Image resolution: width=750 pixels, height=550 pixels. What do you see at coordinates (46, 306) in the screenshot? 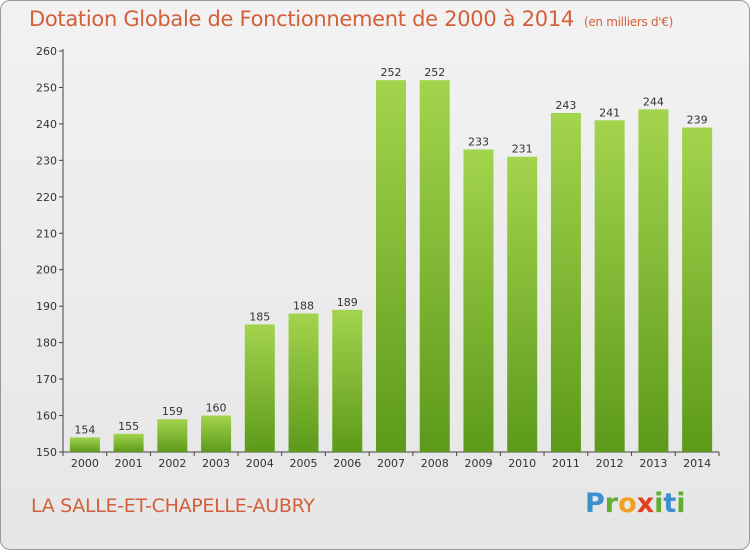
I see `y-tick-label: 190` at bounding box center [46, 306].